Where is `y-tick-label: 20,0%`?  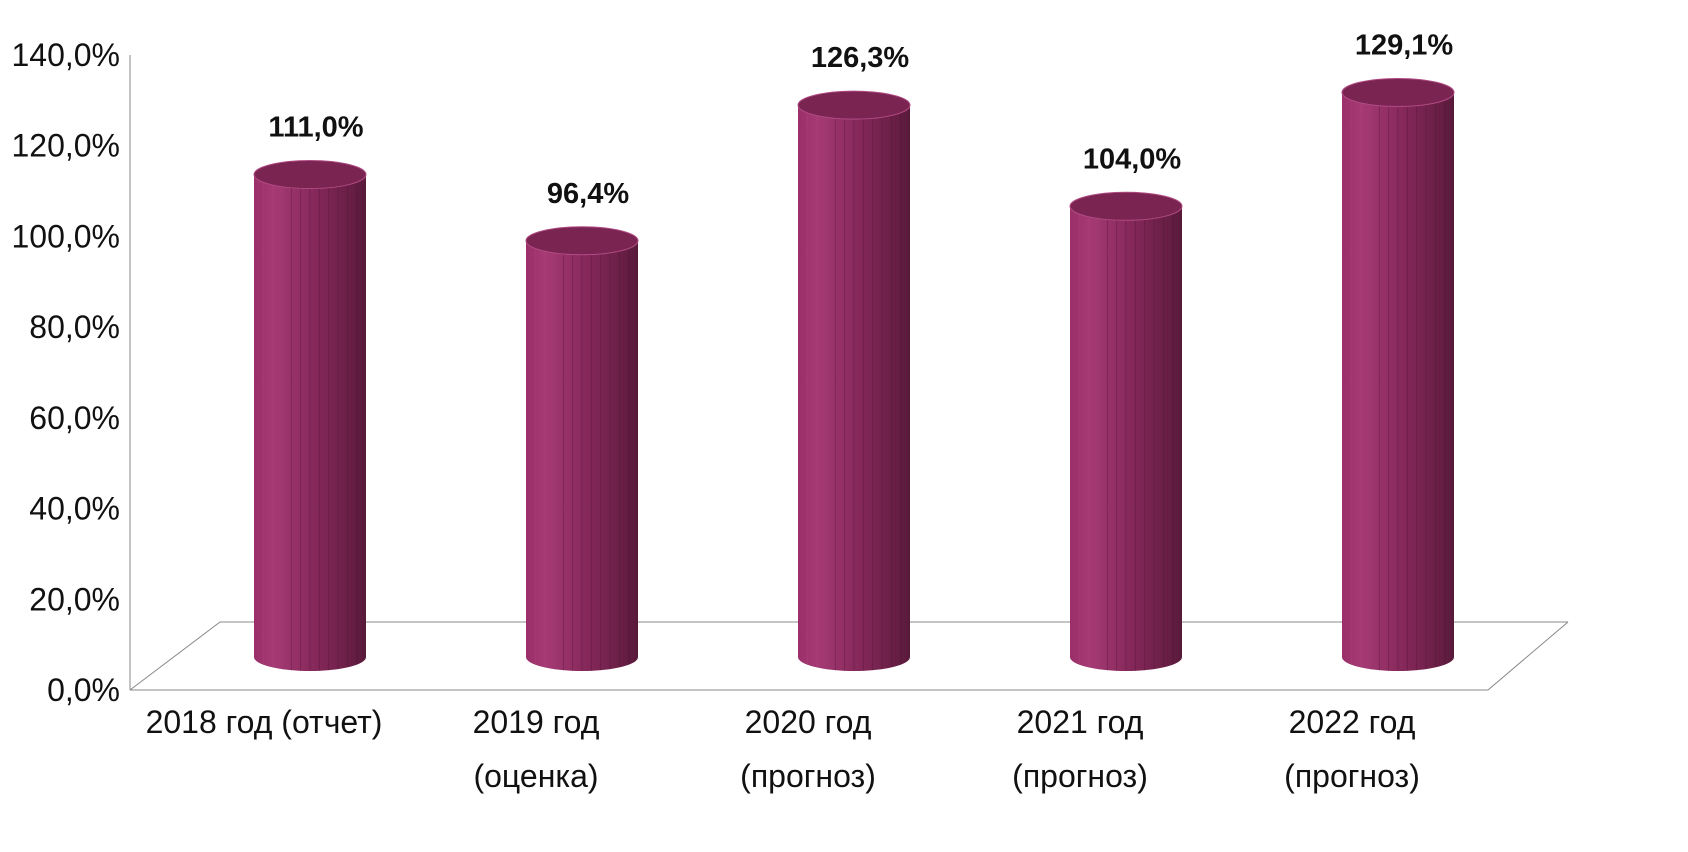
y-tick-label: 20,0% is located at coordinates (74, 599).